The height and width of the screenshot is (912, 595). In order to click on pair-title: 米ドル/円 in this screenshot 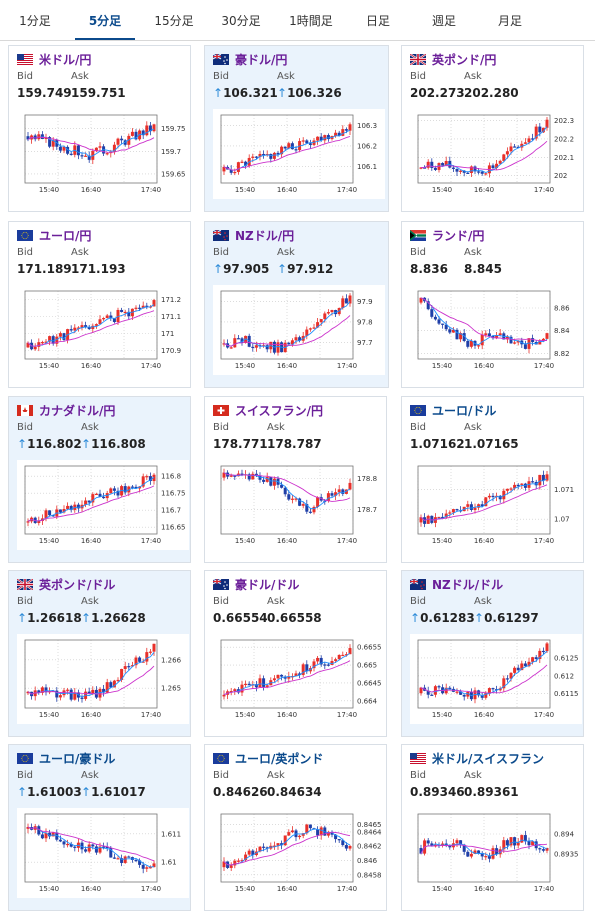, I will do `click(54, 59)`.